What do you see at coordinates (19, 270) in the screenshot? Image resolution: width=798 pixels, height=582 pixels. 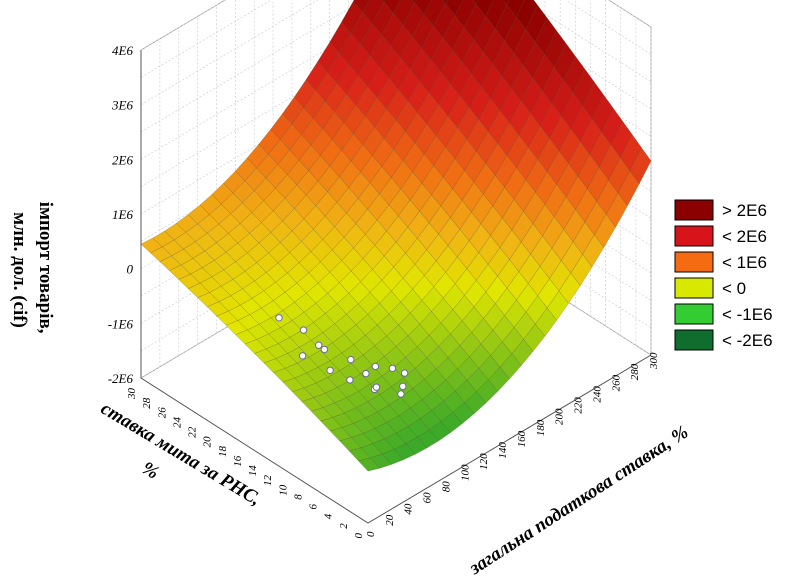 I see `z-axis-title-line2: млн. дол. (cif)` at bounding box center [19, 270].